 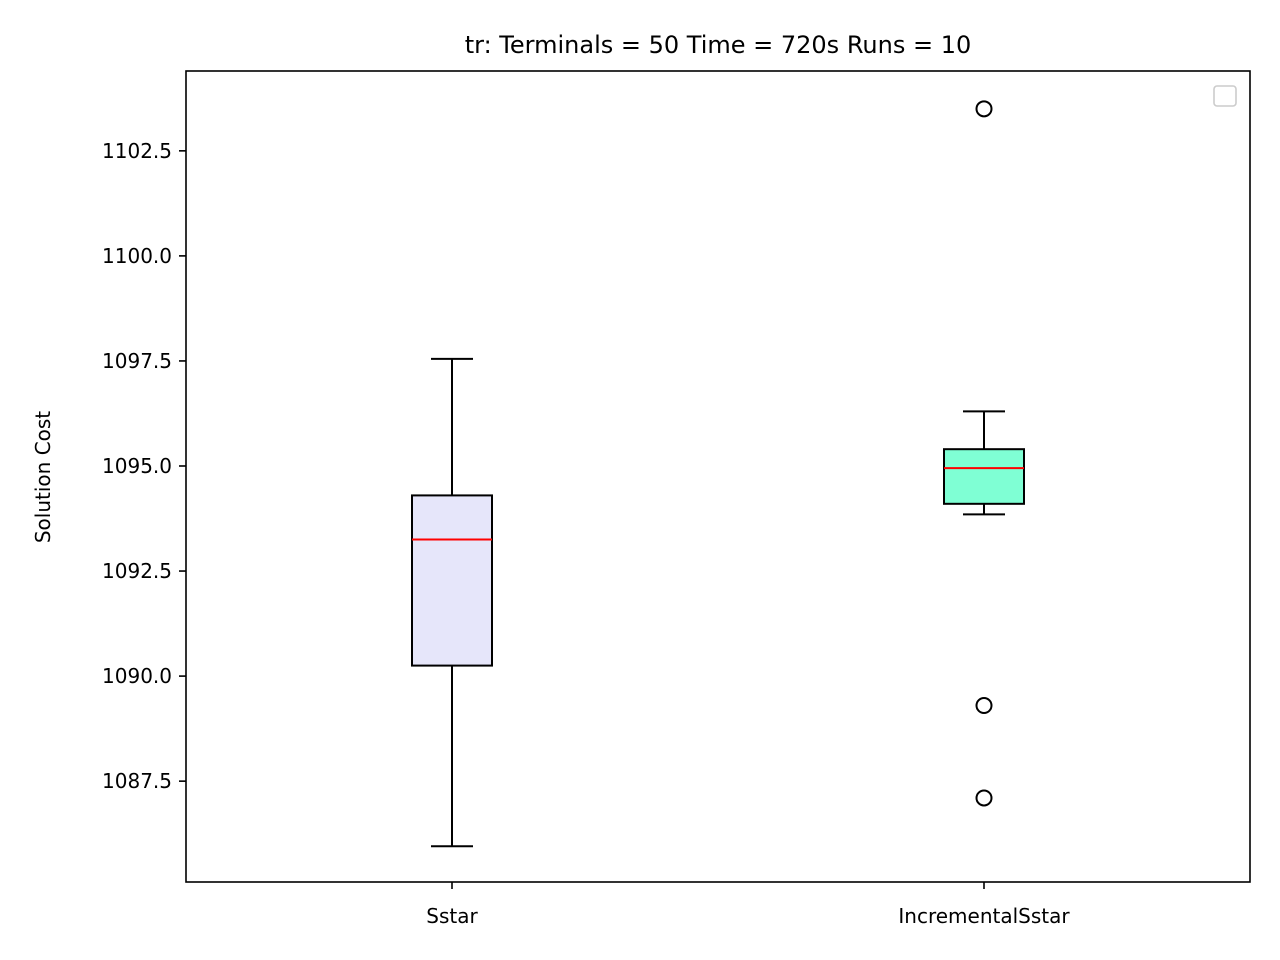 What do you see at coordinates (137, 781) in the screenshot?
I see `y-tick-label: 1087.5` at bounding box center [137, 781].